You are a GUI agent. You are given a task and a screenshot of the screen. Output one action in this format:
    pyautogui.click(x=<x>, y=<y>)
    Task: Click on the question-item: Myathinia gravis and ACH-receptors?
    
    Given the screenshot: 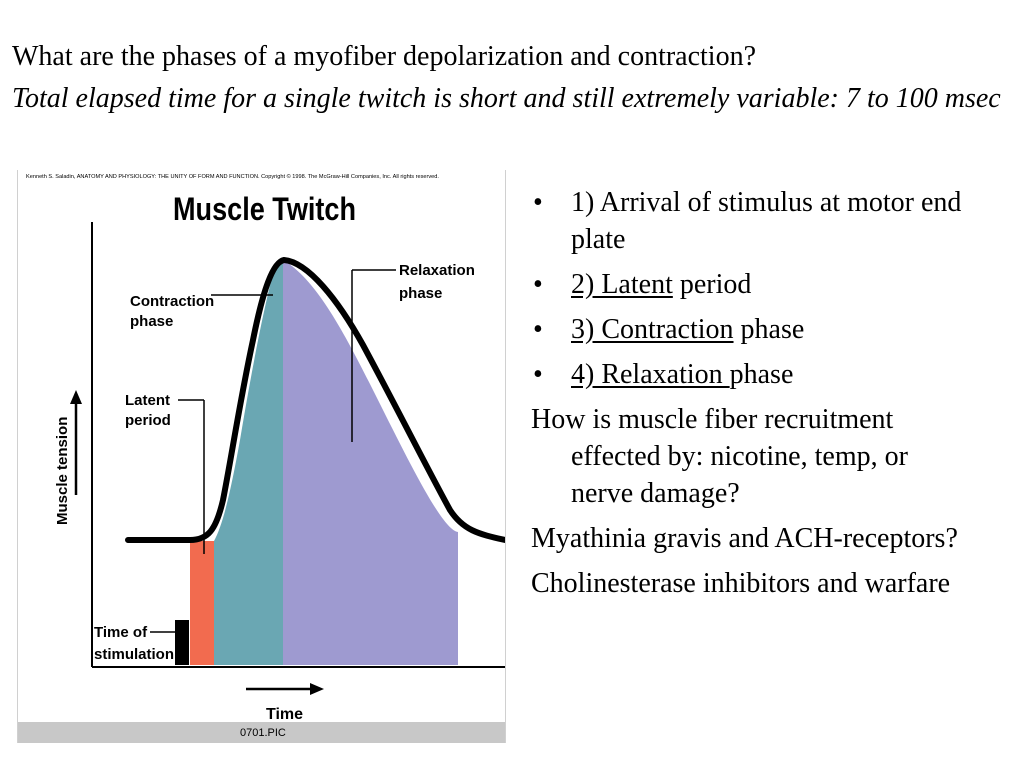 What is the action you would take?
    pyautogui.click(x=744, y=538)
    